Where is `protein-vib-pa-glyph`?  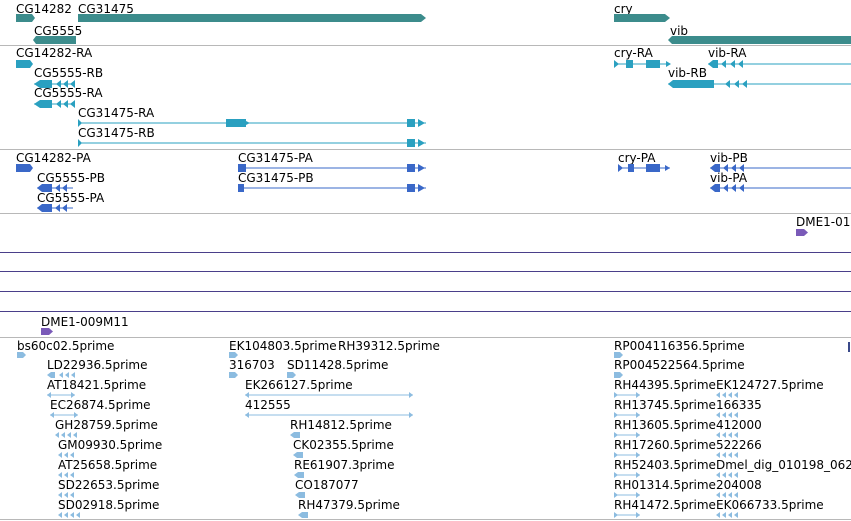 protein-vib-pa-glyph is located at coordinates (780, 188).